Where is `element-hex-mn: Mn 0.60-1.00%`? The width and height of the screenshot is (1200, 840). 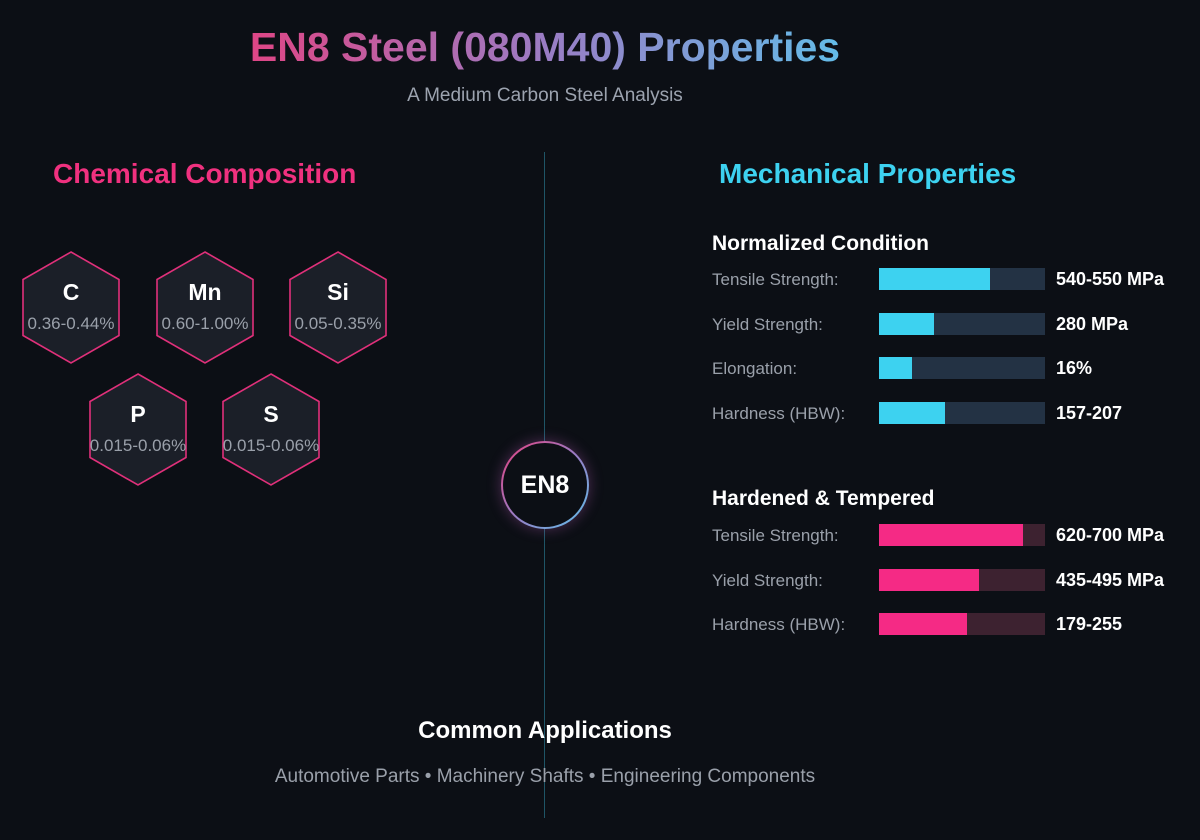 element-hex-mn: Mn 0.60-1.00% is located at coordinates (205, 307).